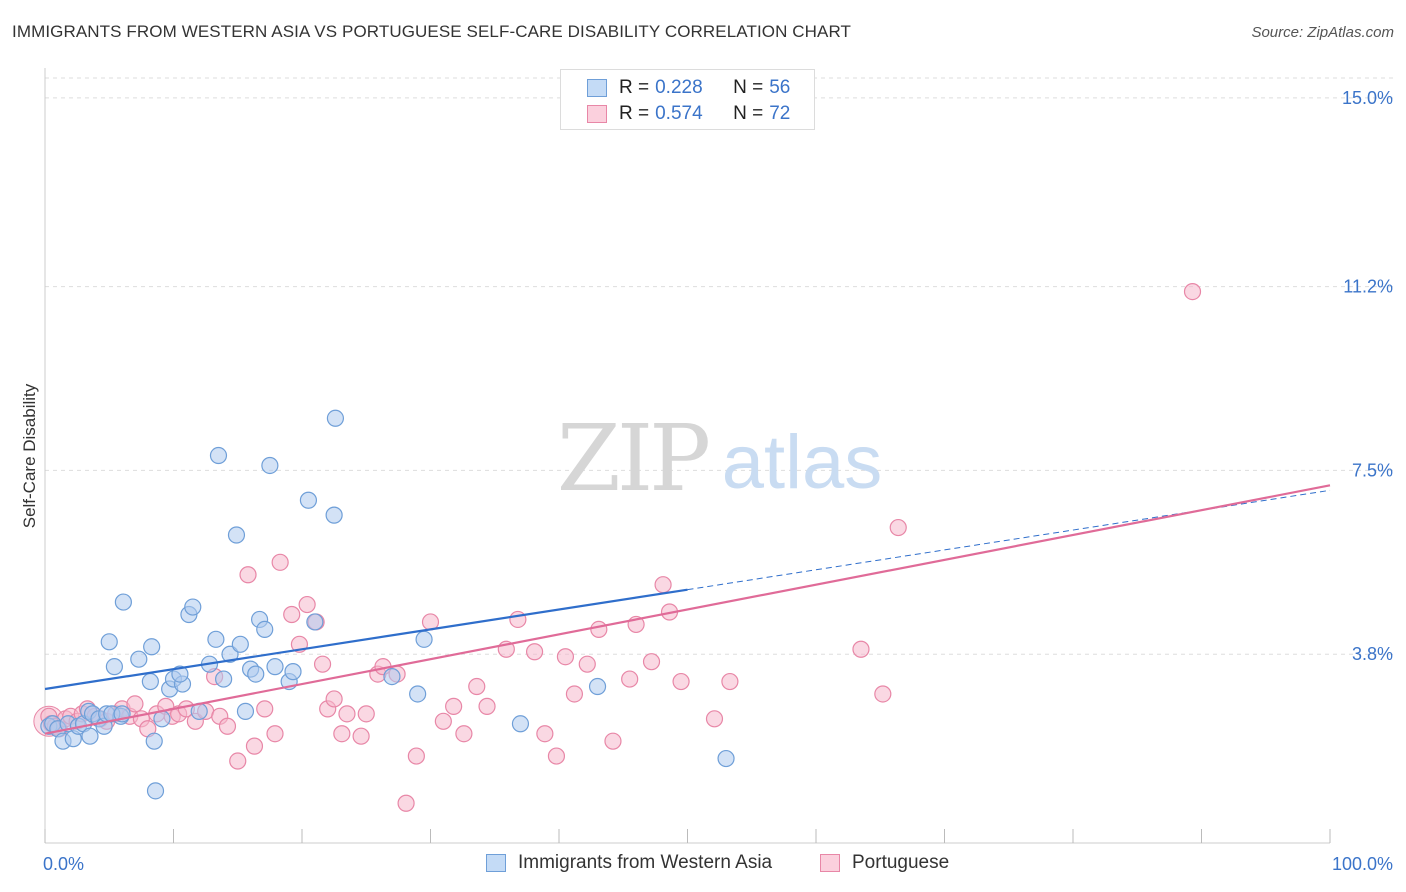 The image size is (1406, 892). Describe the element at coordinates (780, 113) in the screenshot. I see `legend-n-value: 72` at that location.